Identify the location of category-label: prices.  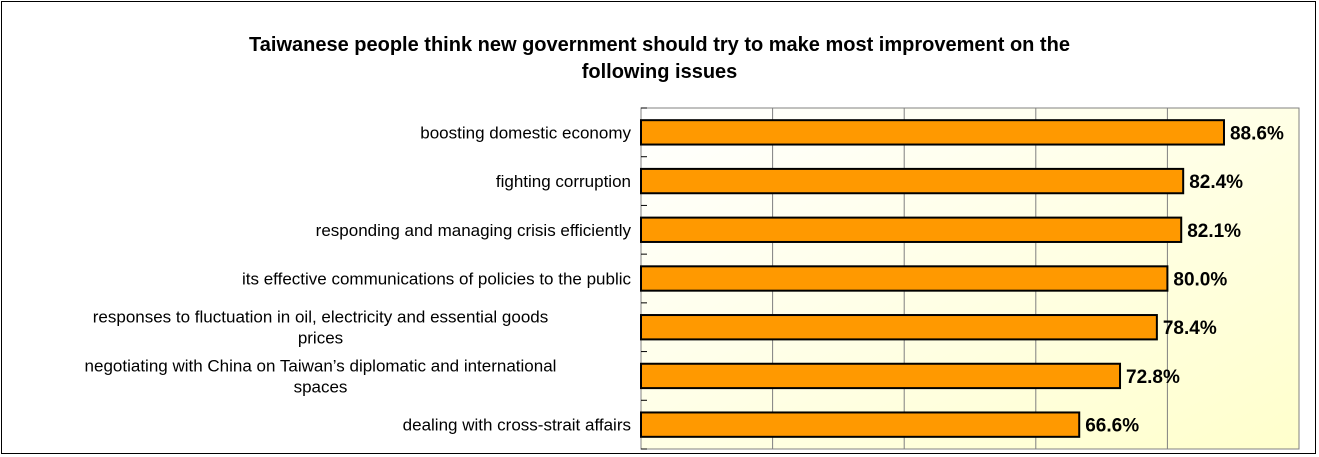
(320, 338).